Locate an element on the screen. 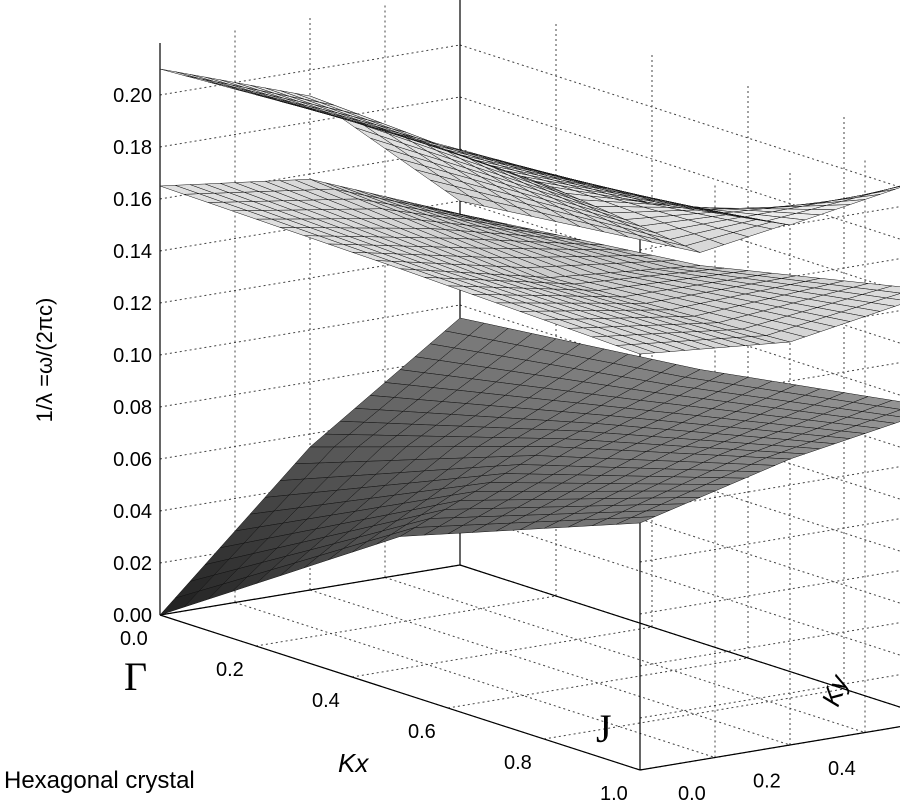  z-tick-label: 0.00 is located at coordinates (132, 616).